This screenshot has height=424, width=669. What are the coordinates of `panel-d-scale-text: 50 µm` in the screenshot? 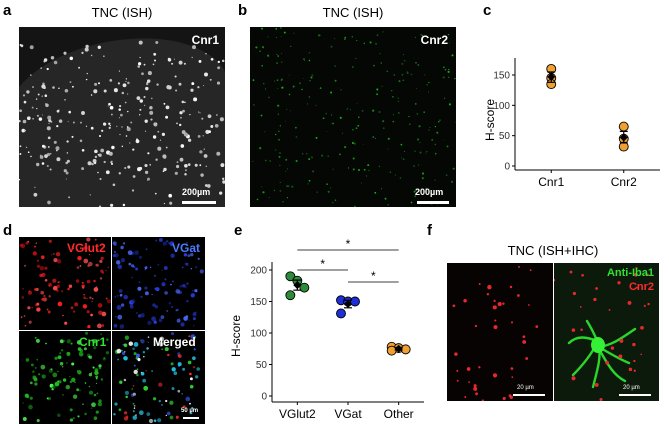 It's located at (190, 411).